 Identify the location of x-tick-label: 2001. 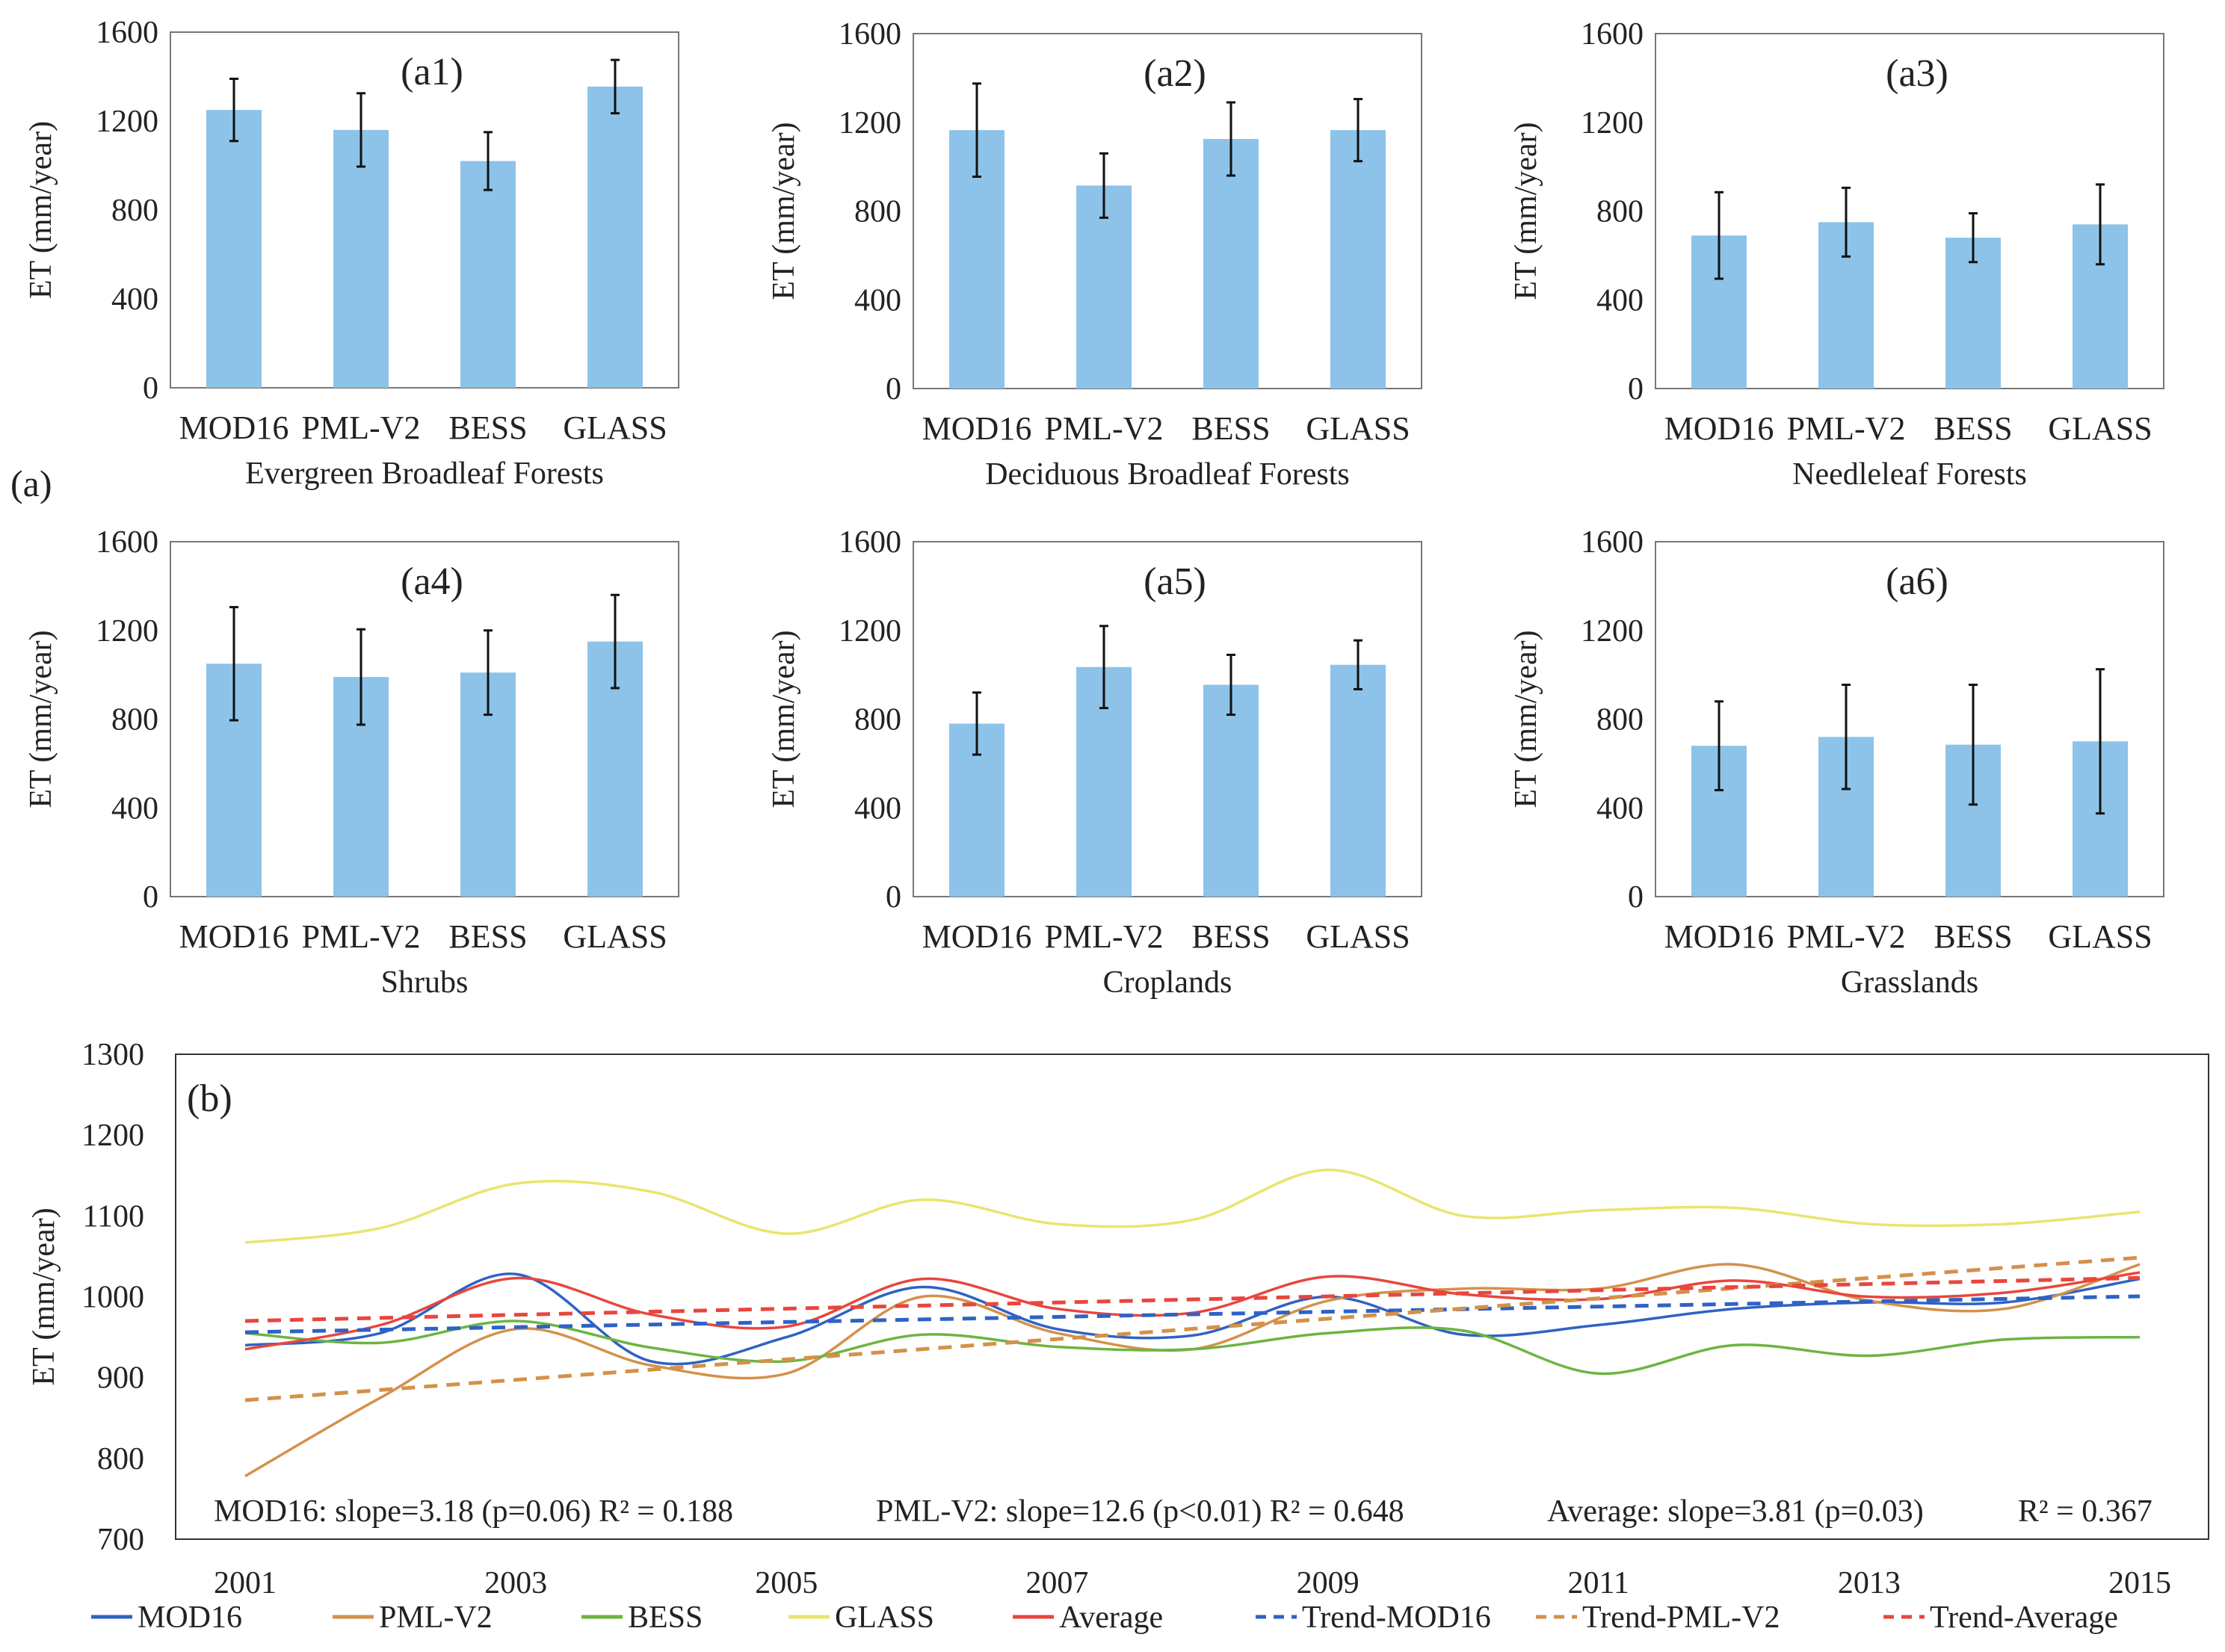
(245, 1583).